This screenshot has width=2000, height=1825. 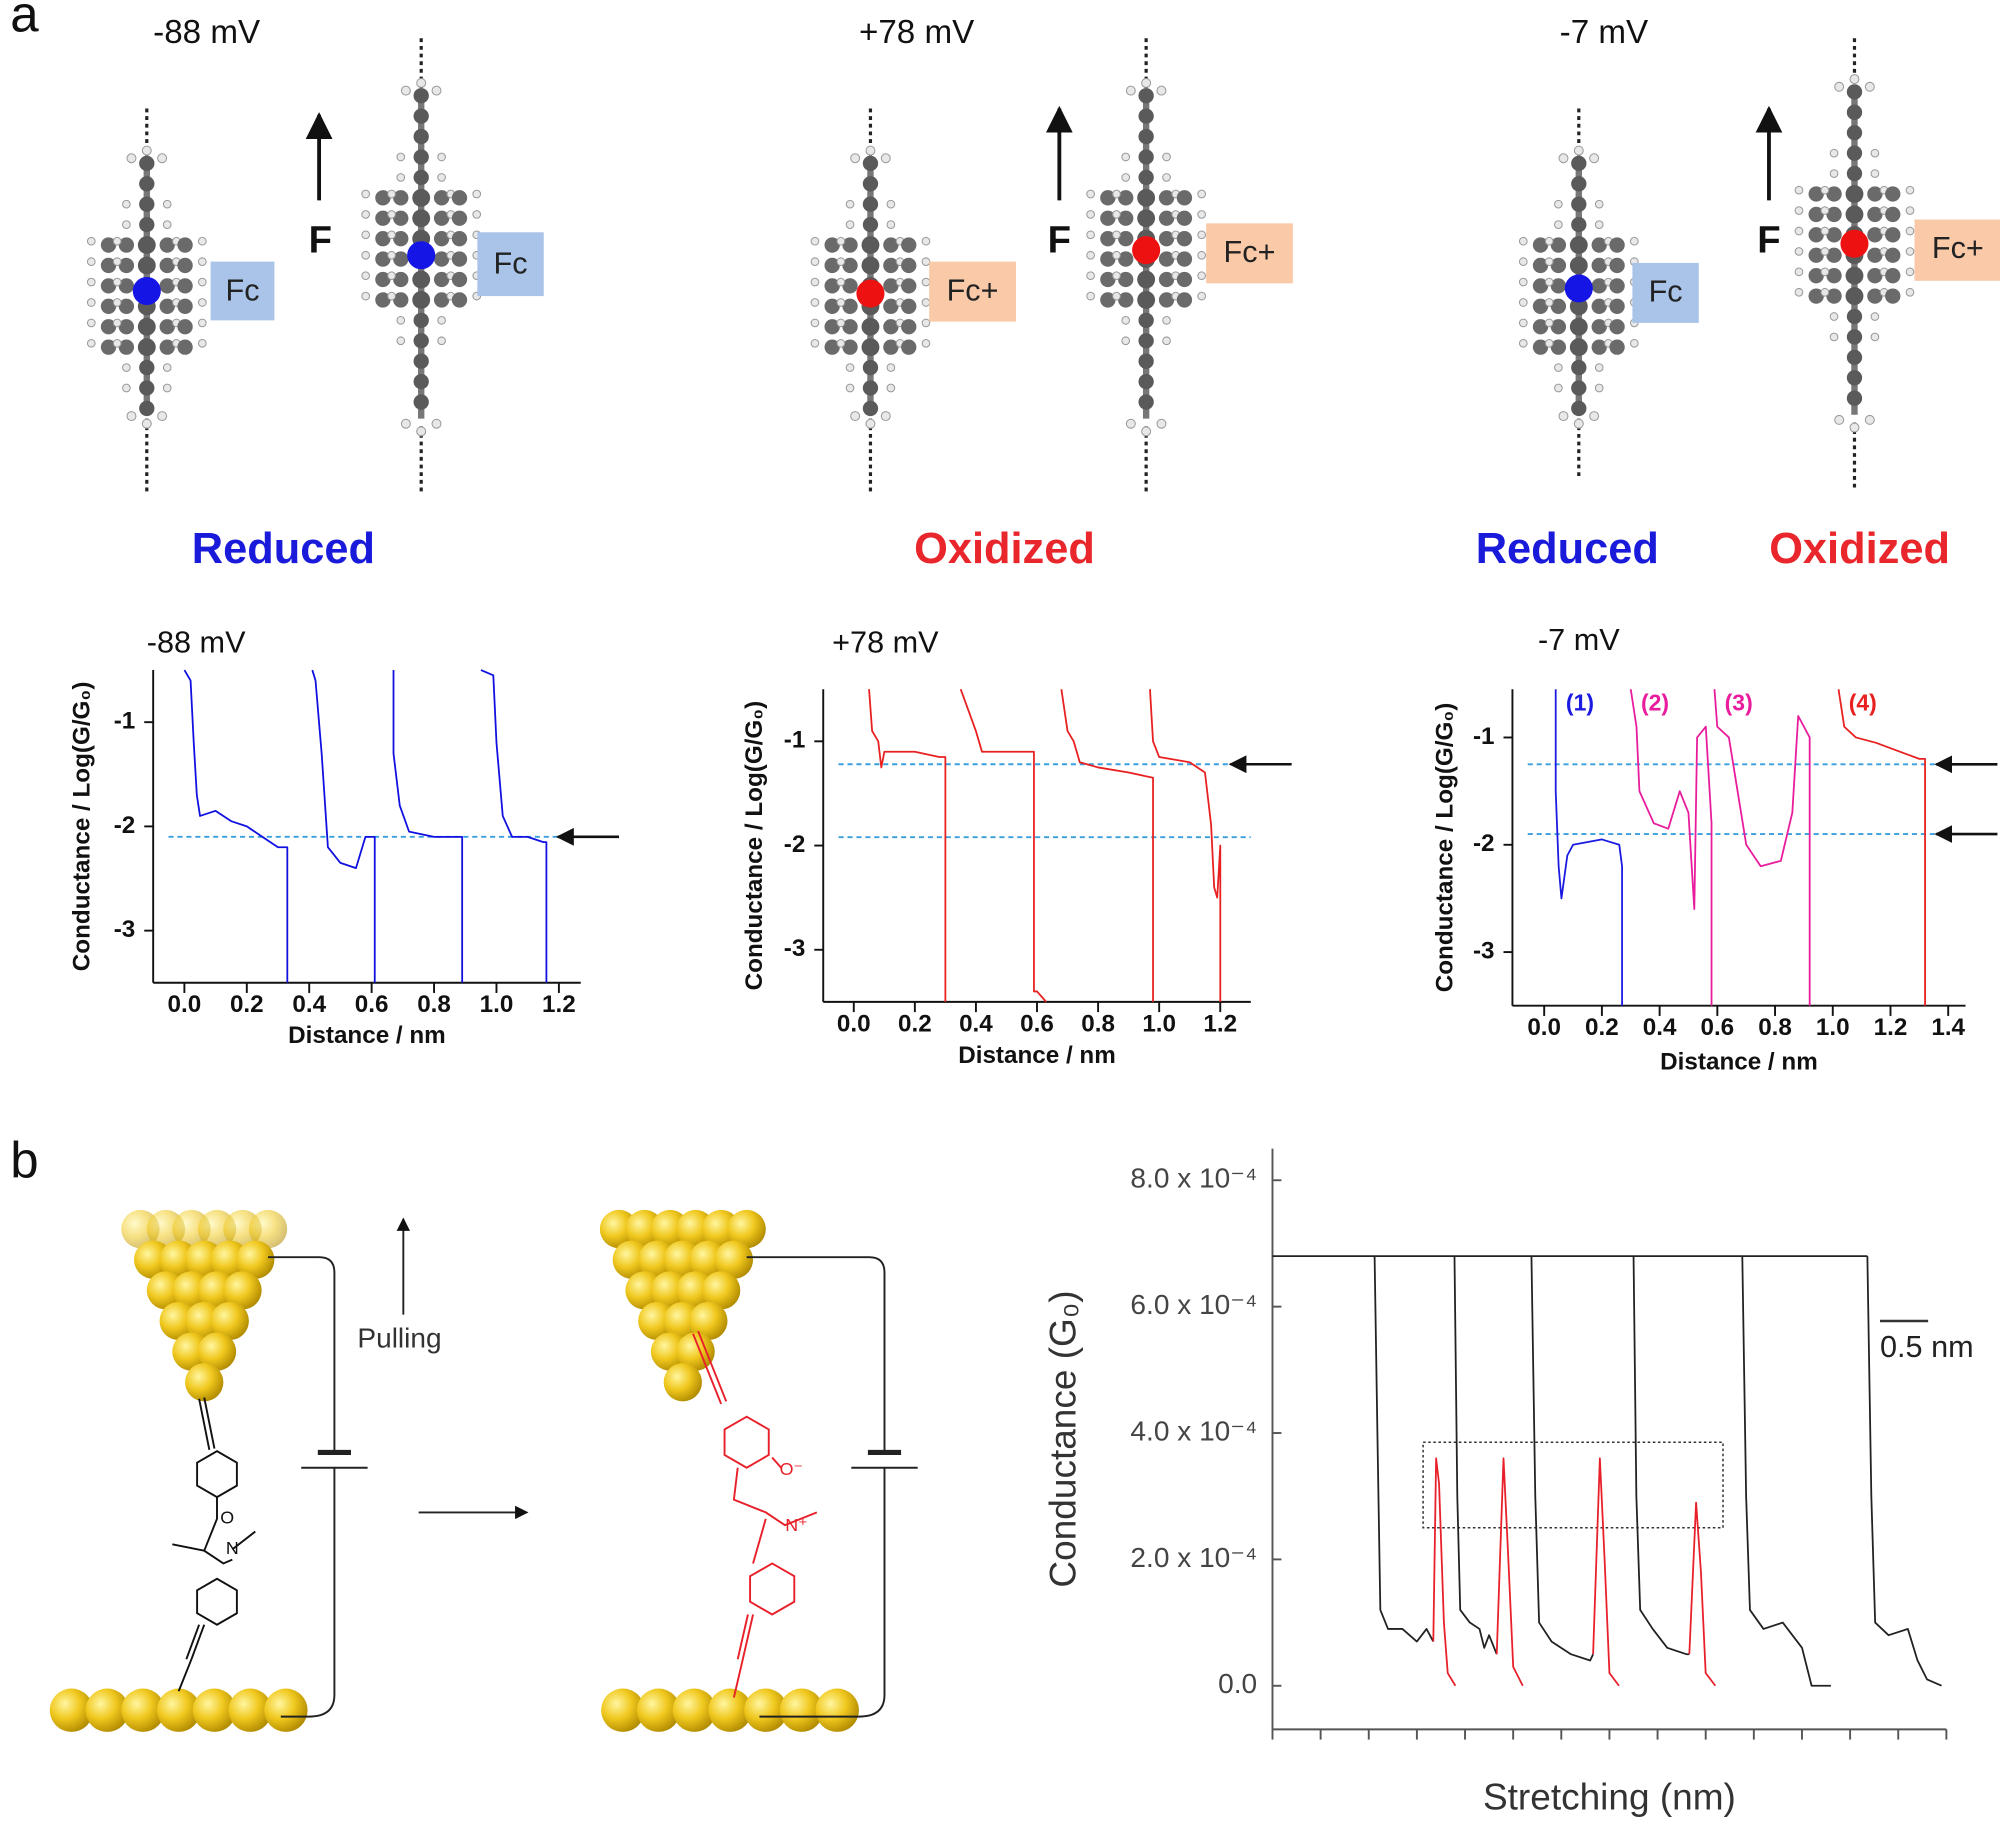 I want to click on x-tick-label: 0.8, so click(x=1775, y=1027).